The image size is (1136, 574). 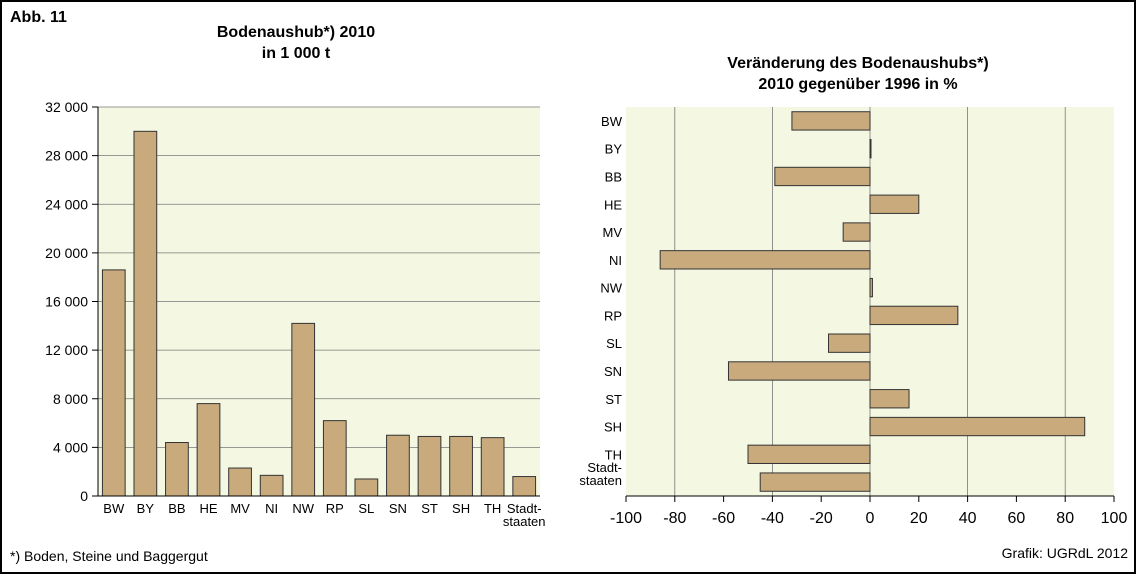 I want to click on x-tick-label: -80, so click(x=674, y=518).